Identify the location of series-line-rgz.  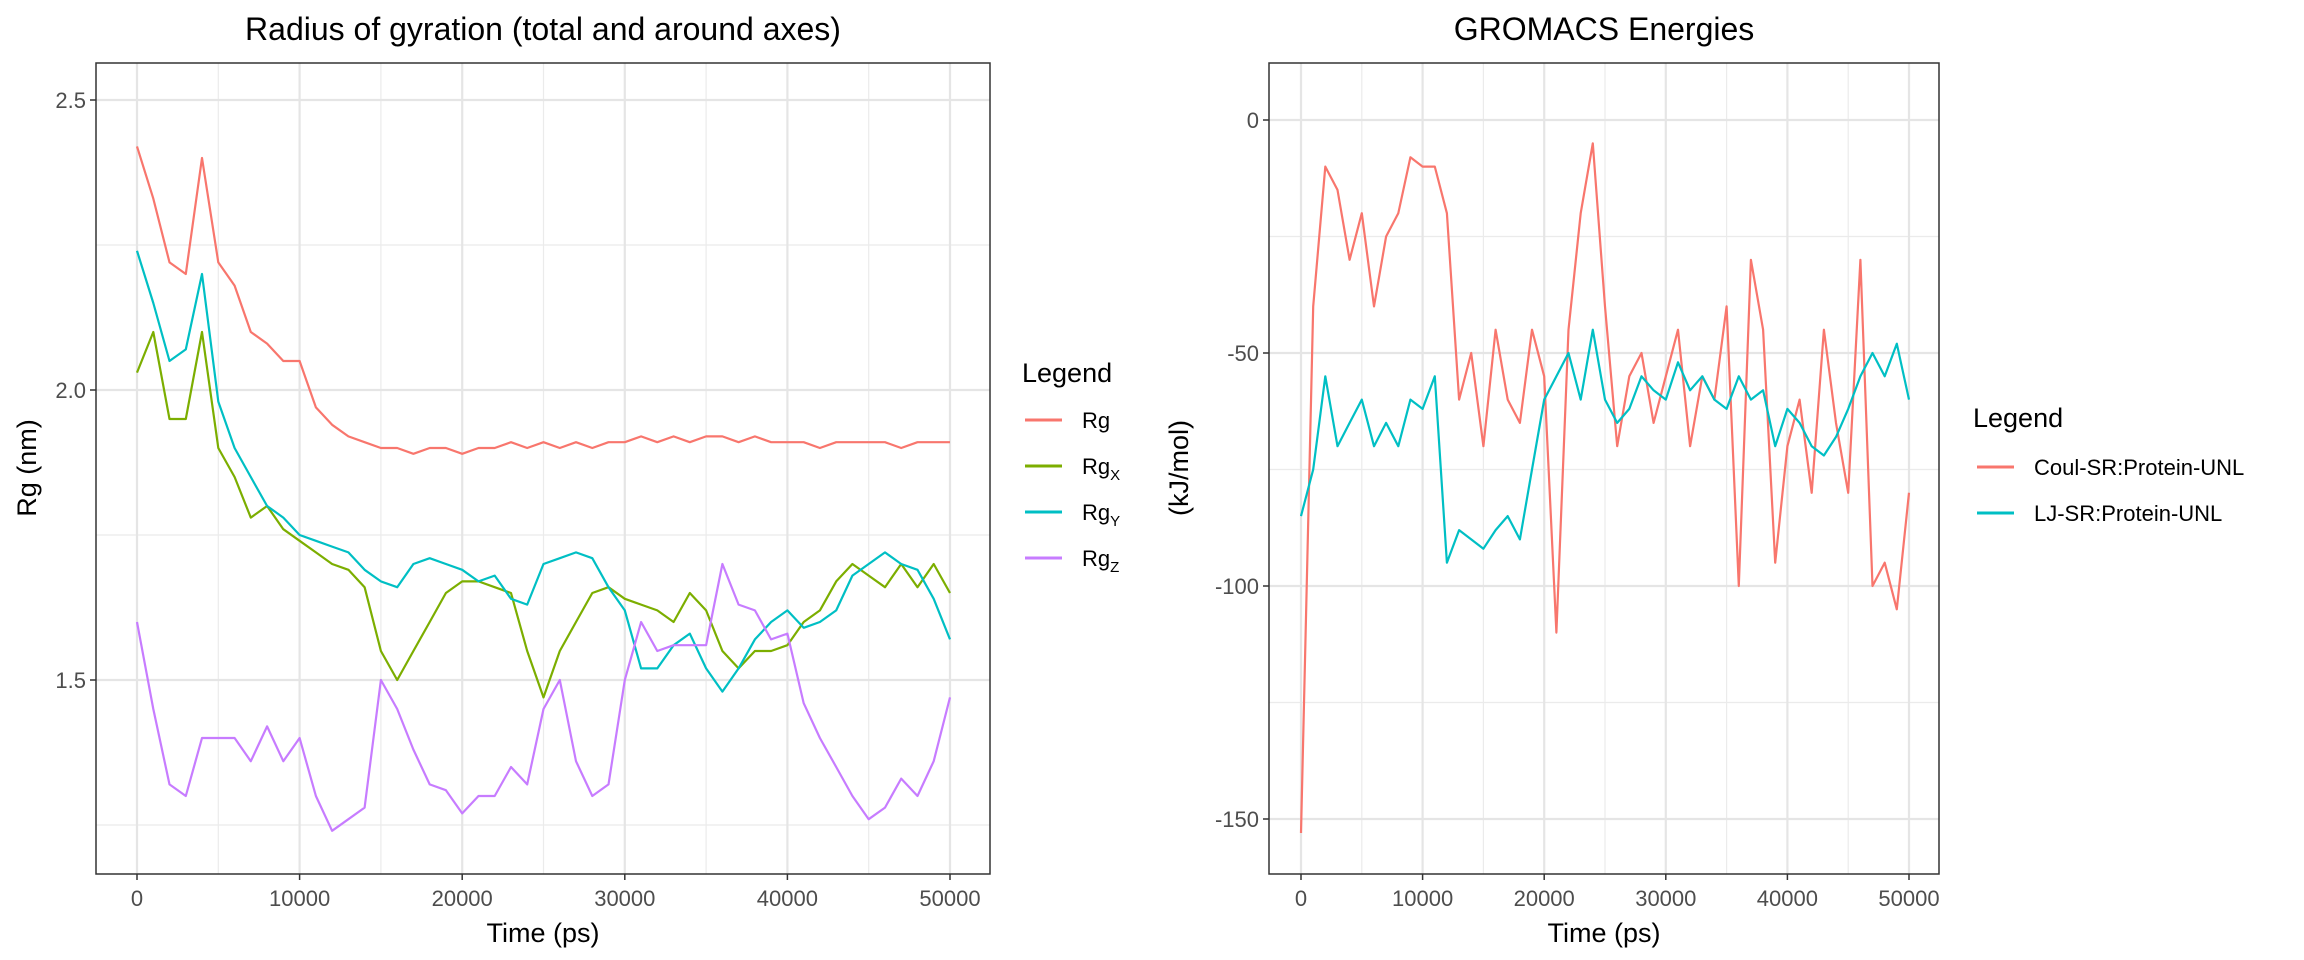
(543, 697).